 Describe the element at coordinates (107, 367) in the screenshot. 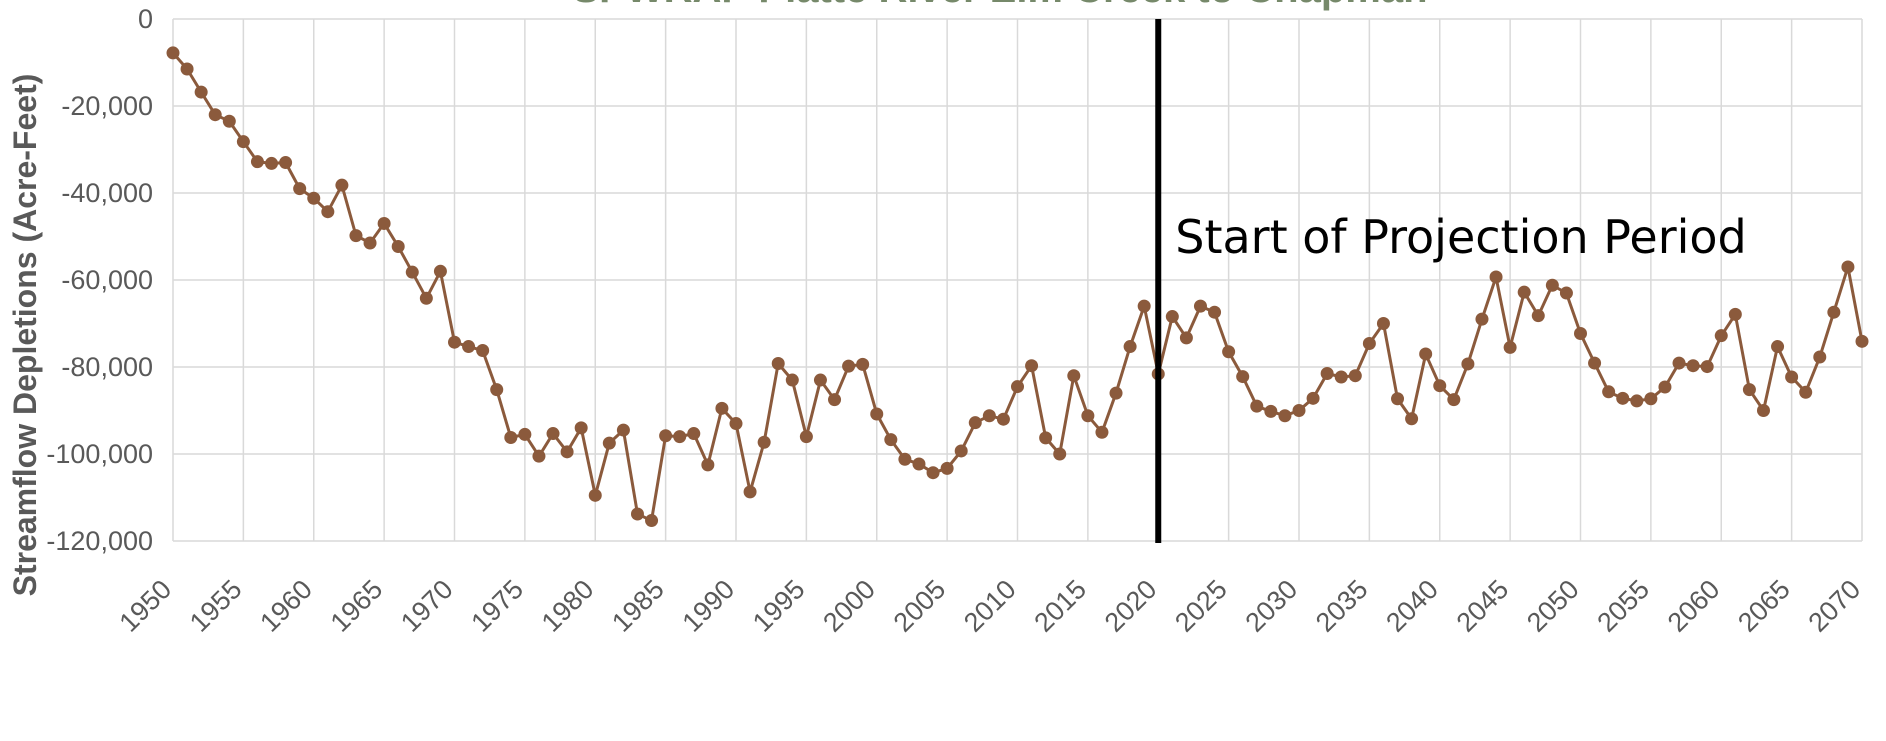

I see `y-tick-label: -80,000` at that location.